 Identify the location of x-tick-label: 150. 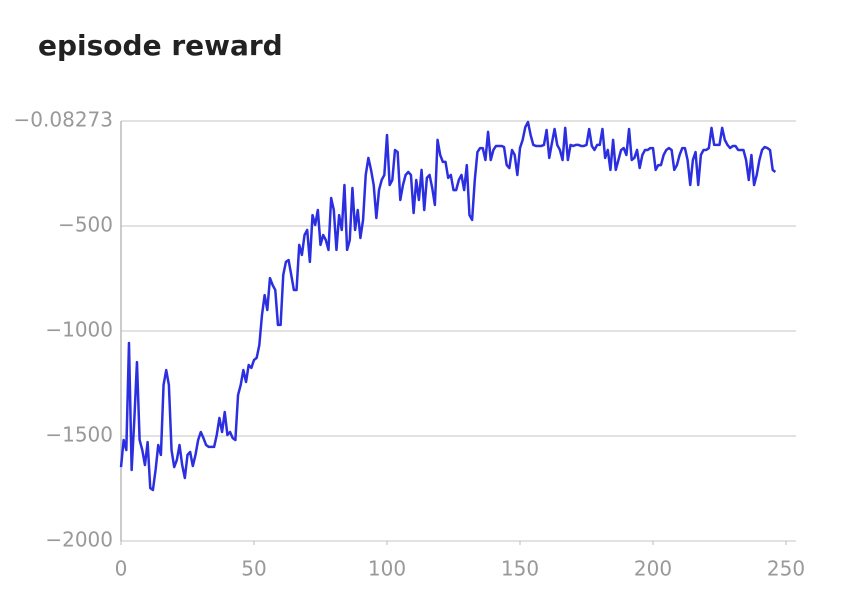
(520, 569).